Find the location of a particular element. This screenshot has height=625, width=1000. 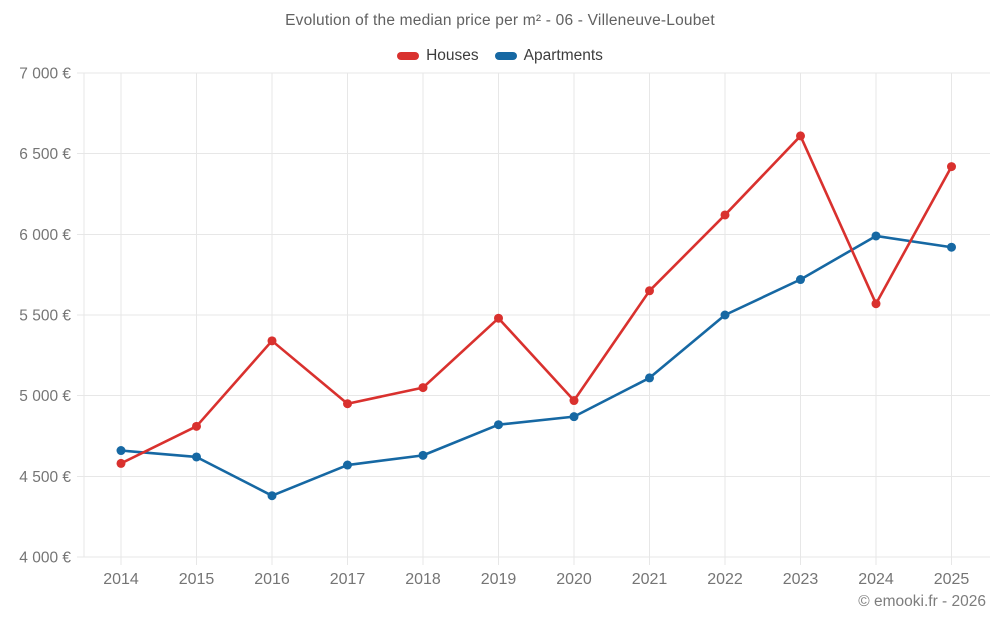

y-tick-label: 6 000 € is located at coordinates (45, 235).